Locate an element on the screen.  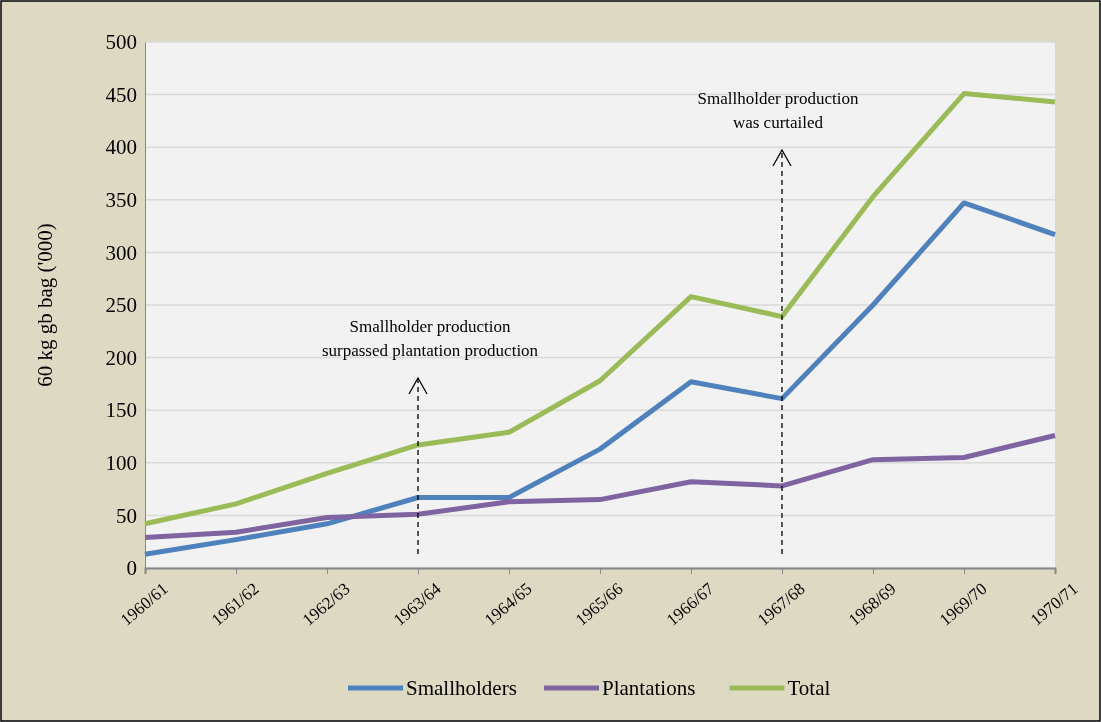
legend-label: Smallholders is located at coordinates (461, 688).